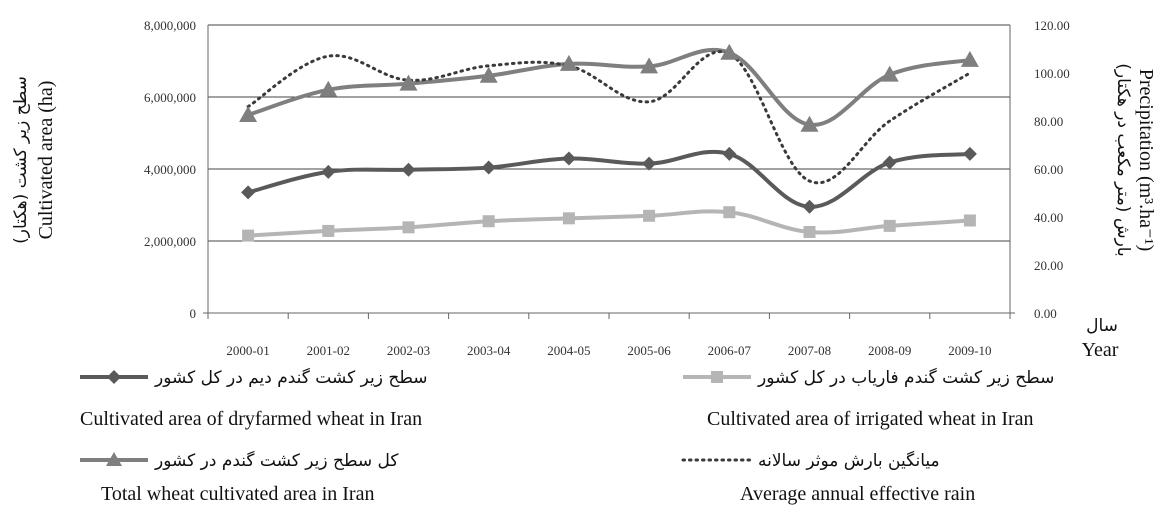 The height and width of the screenshot is (506, 1164). I want to click on y-left-tick-label: 6,000,000, so click(170, 97).